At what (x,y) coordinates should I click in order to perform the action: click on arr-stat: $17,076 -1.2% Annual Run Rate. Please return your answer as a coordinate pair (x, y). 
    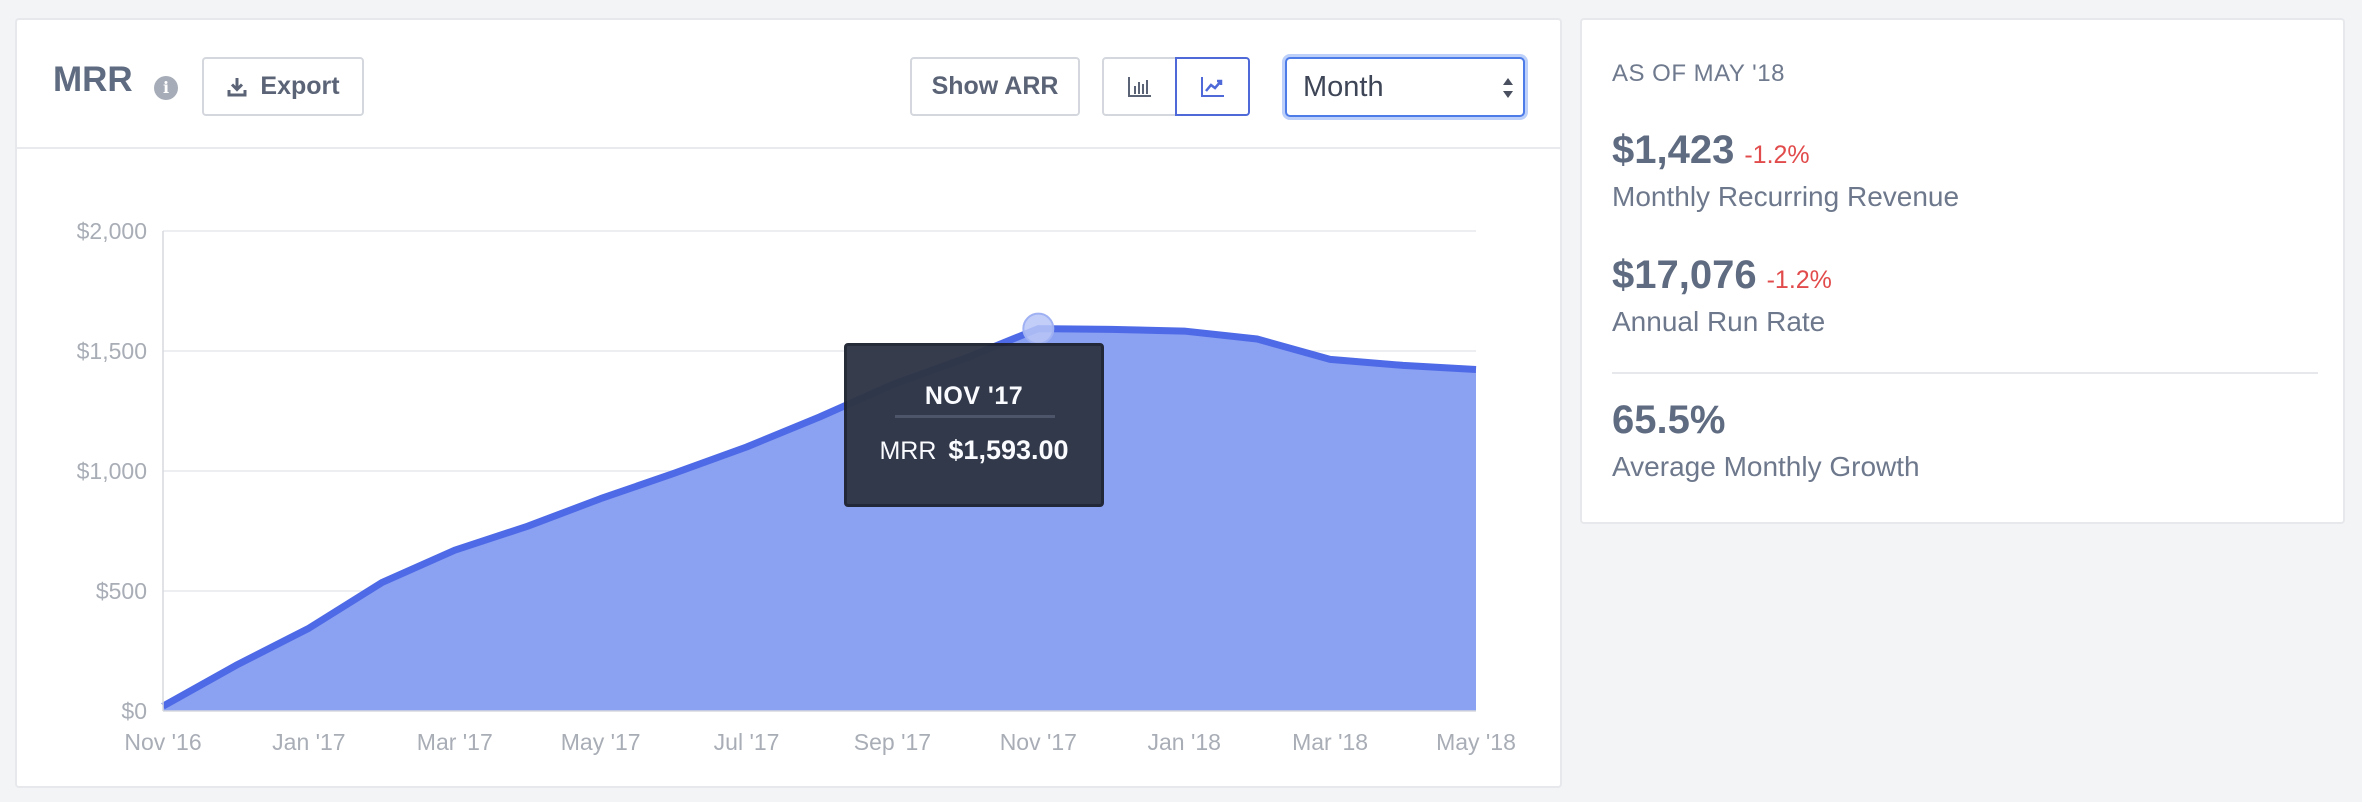
    Looking at the image, I should click on (1722, 295).